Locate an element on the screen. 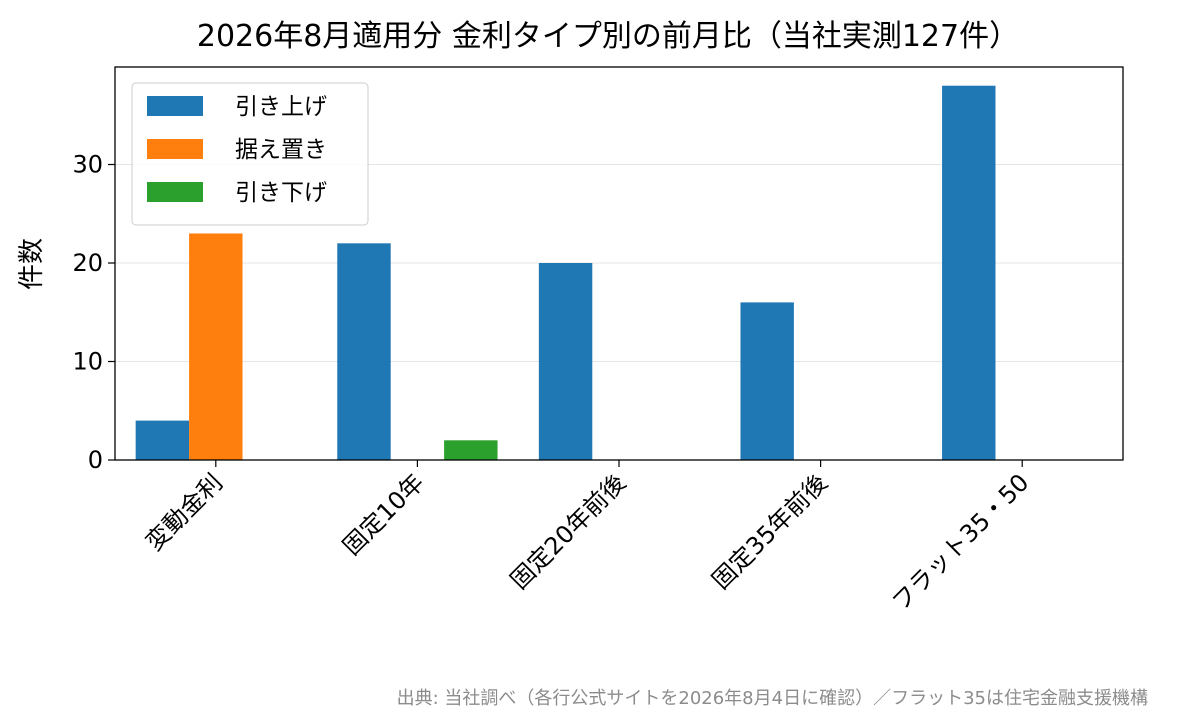 The height and width of the screenshot is (725, 1182). x-tick-label: 変動金利 is located at coordinates (184, 512).